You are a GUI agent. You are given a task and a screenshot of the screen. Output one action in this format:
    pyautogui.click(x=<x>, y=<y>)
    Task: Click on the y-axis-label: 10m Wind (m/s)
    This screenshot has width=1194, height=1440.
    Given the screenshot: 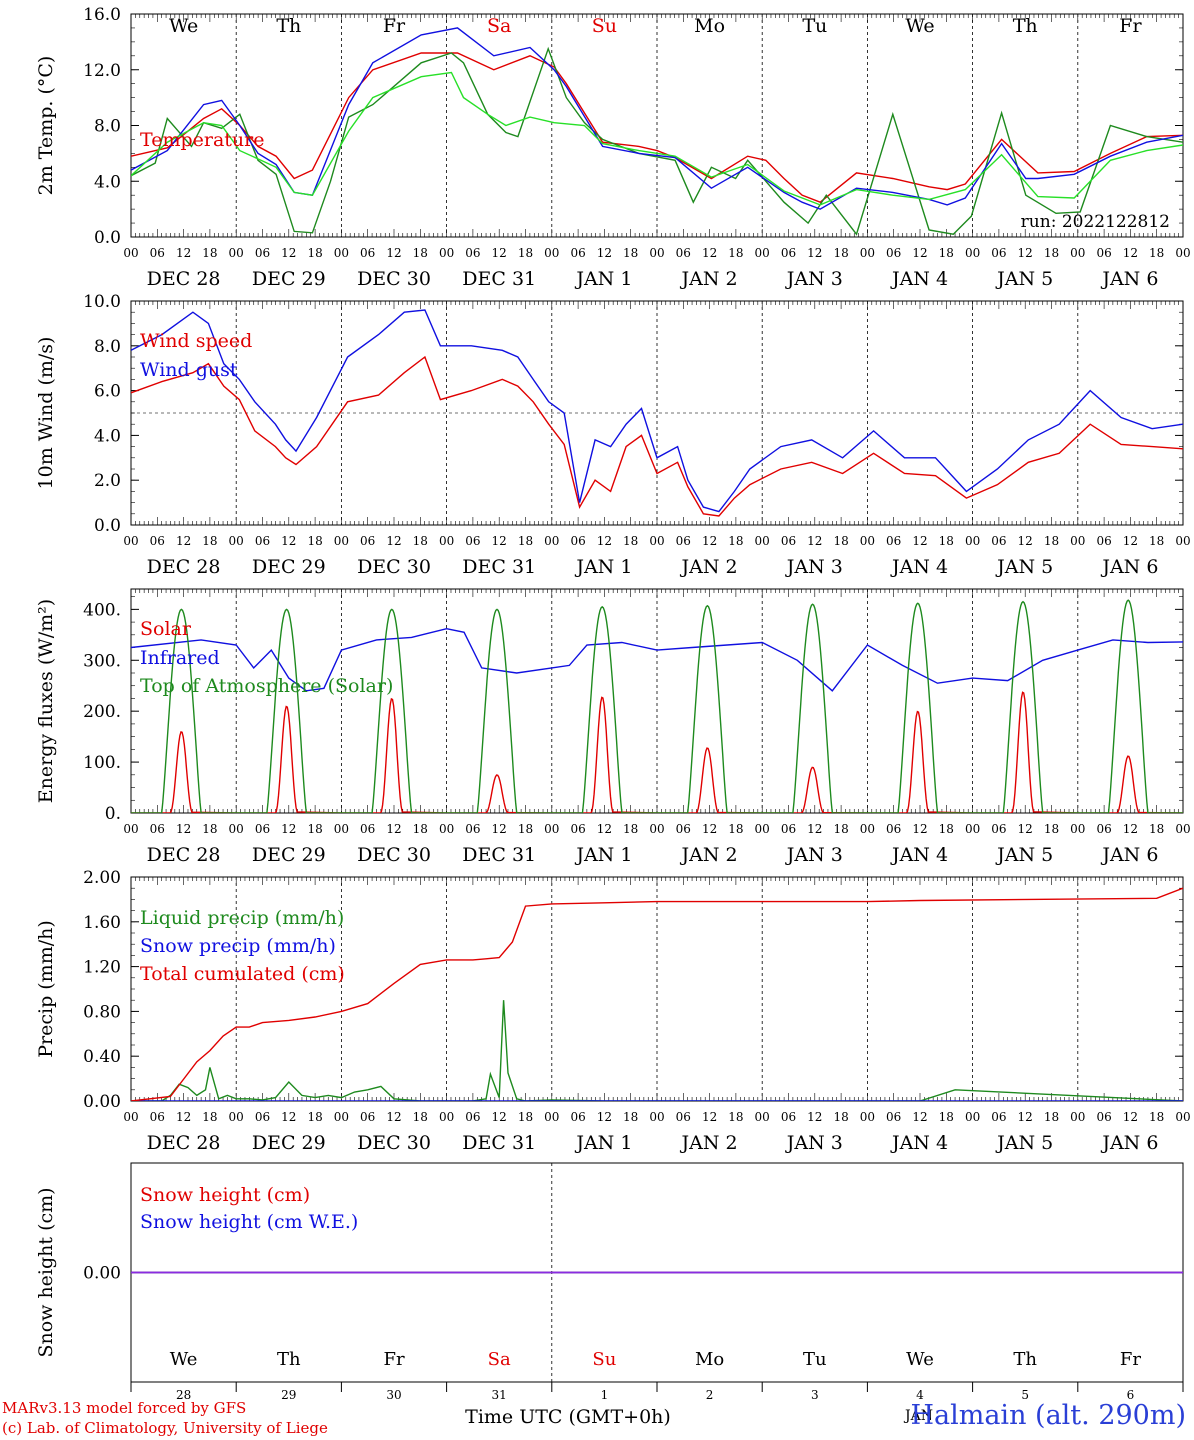 What is the action you would take?
    pyautogui.click(x=46, y=413)
    